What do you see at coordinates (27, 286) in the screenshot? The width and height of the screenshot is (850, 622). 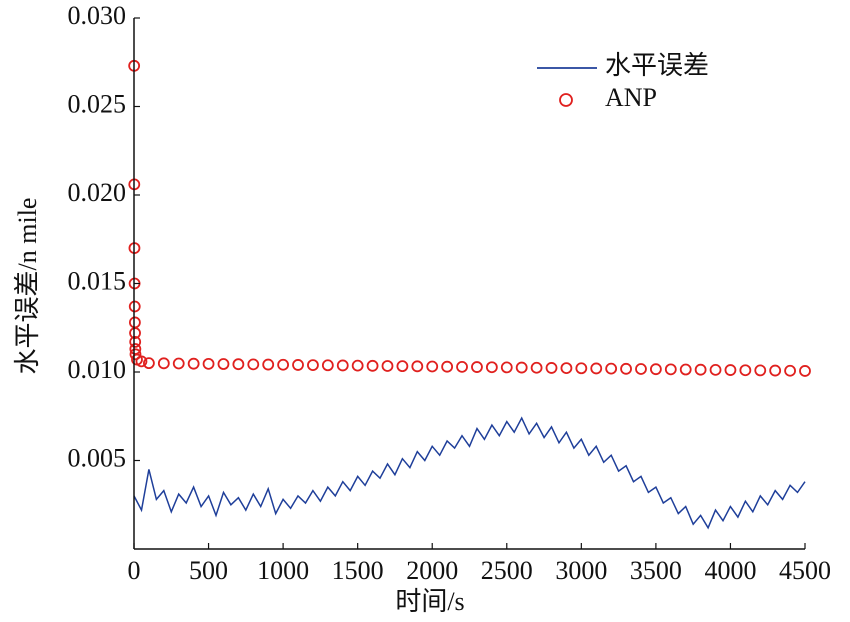 I see `y-axis-label: 水平误差/n mile` at bounding box center [27, 286].